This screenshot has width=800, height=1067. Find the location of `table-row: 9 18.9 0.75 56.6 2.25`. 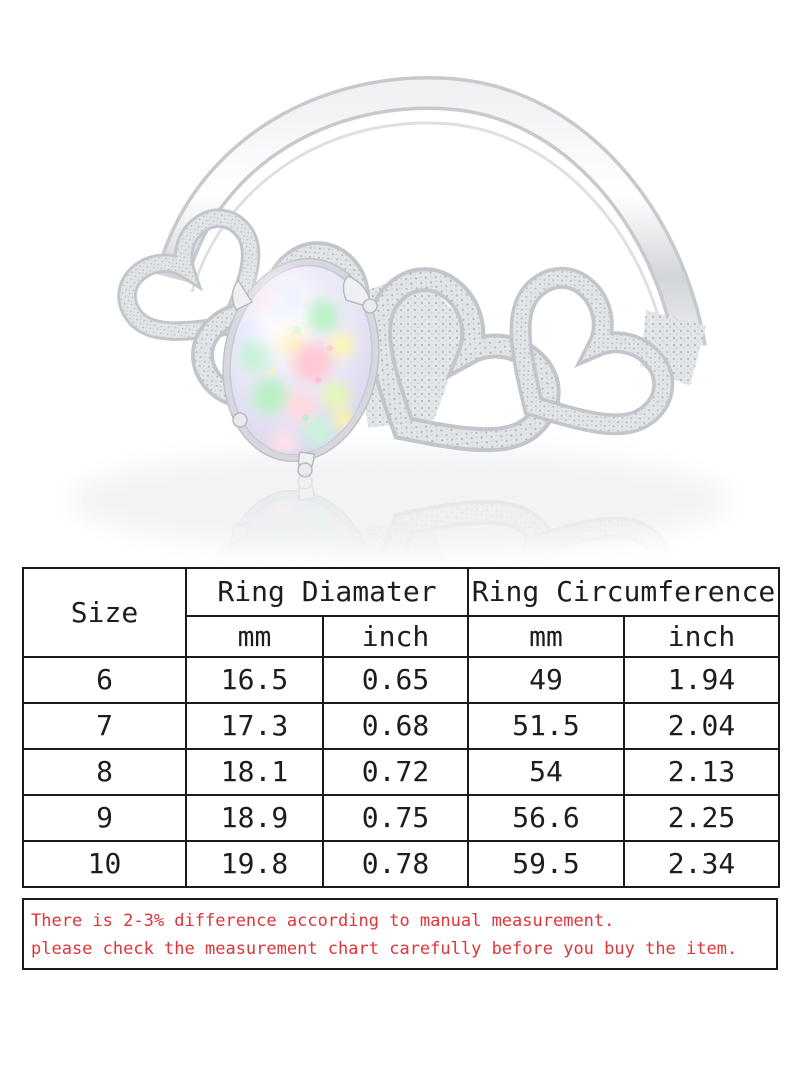

table-row: 9 18.9 0.75 56.6 2.25 is located at coordinates (401, 818).